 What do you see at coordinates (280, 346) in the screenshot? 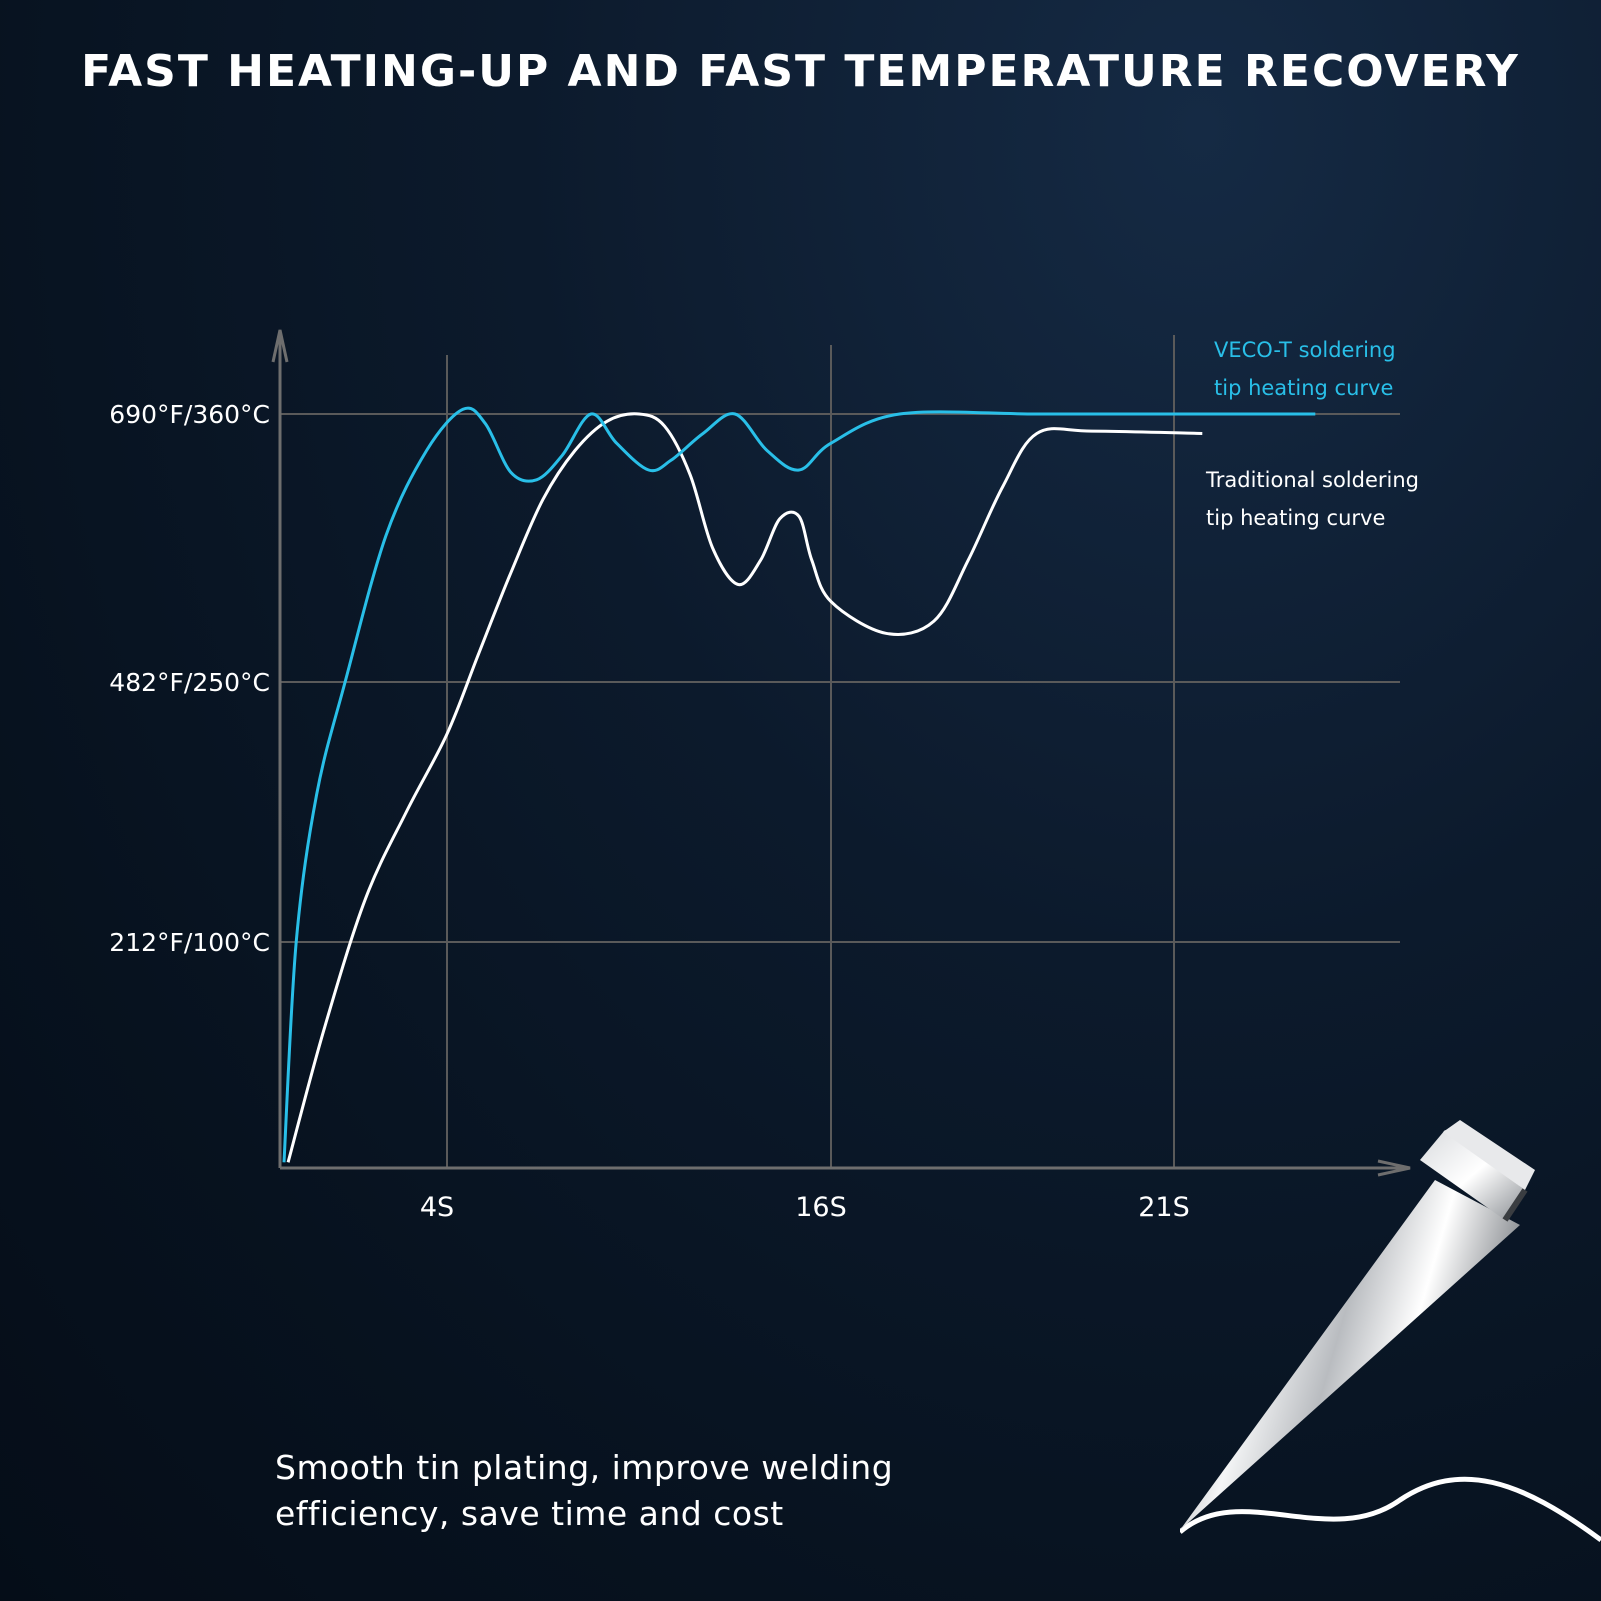
I see `y-axis-arrow` at bounding box center [280, 346].